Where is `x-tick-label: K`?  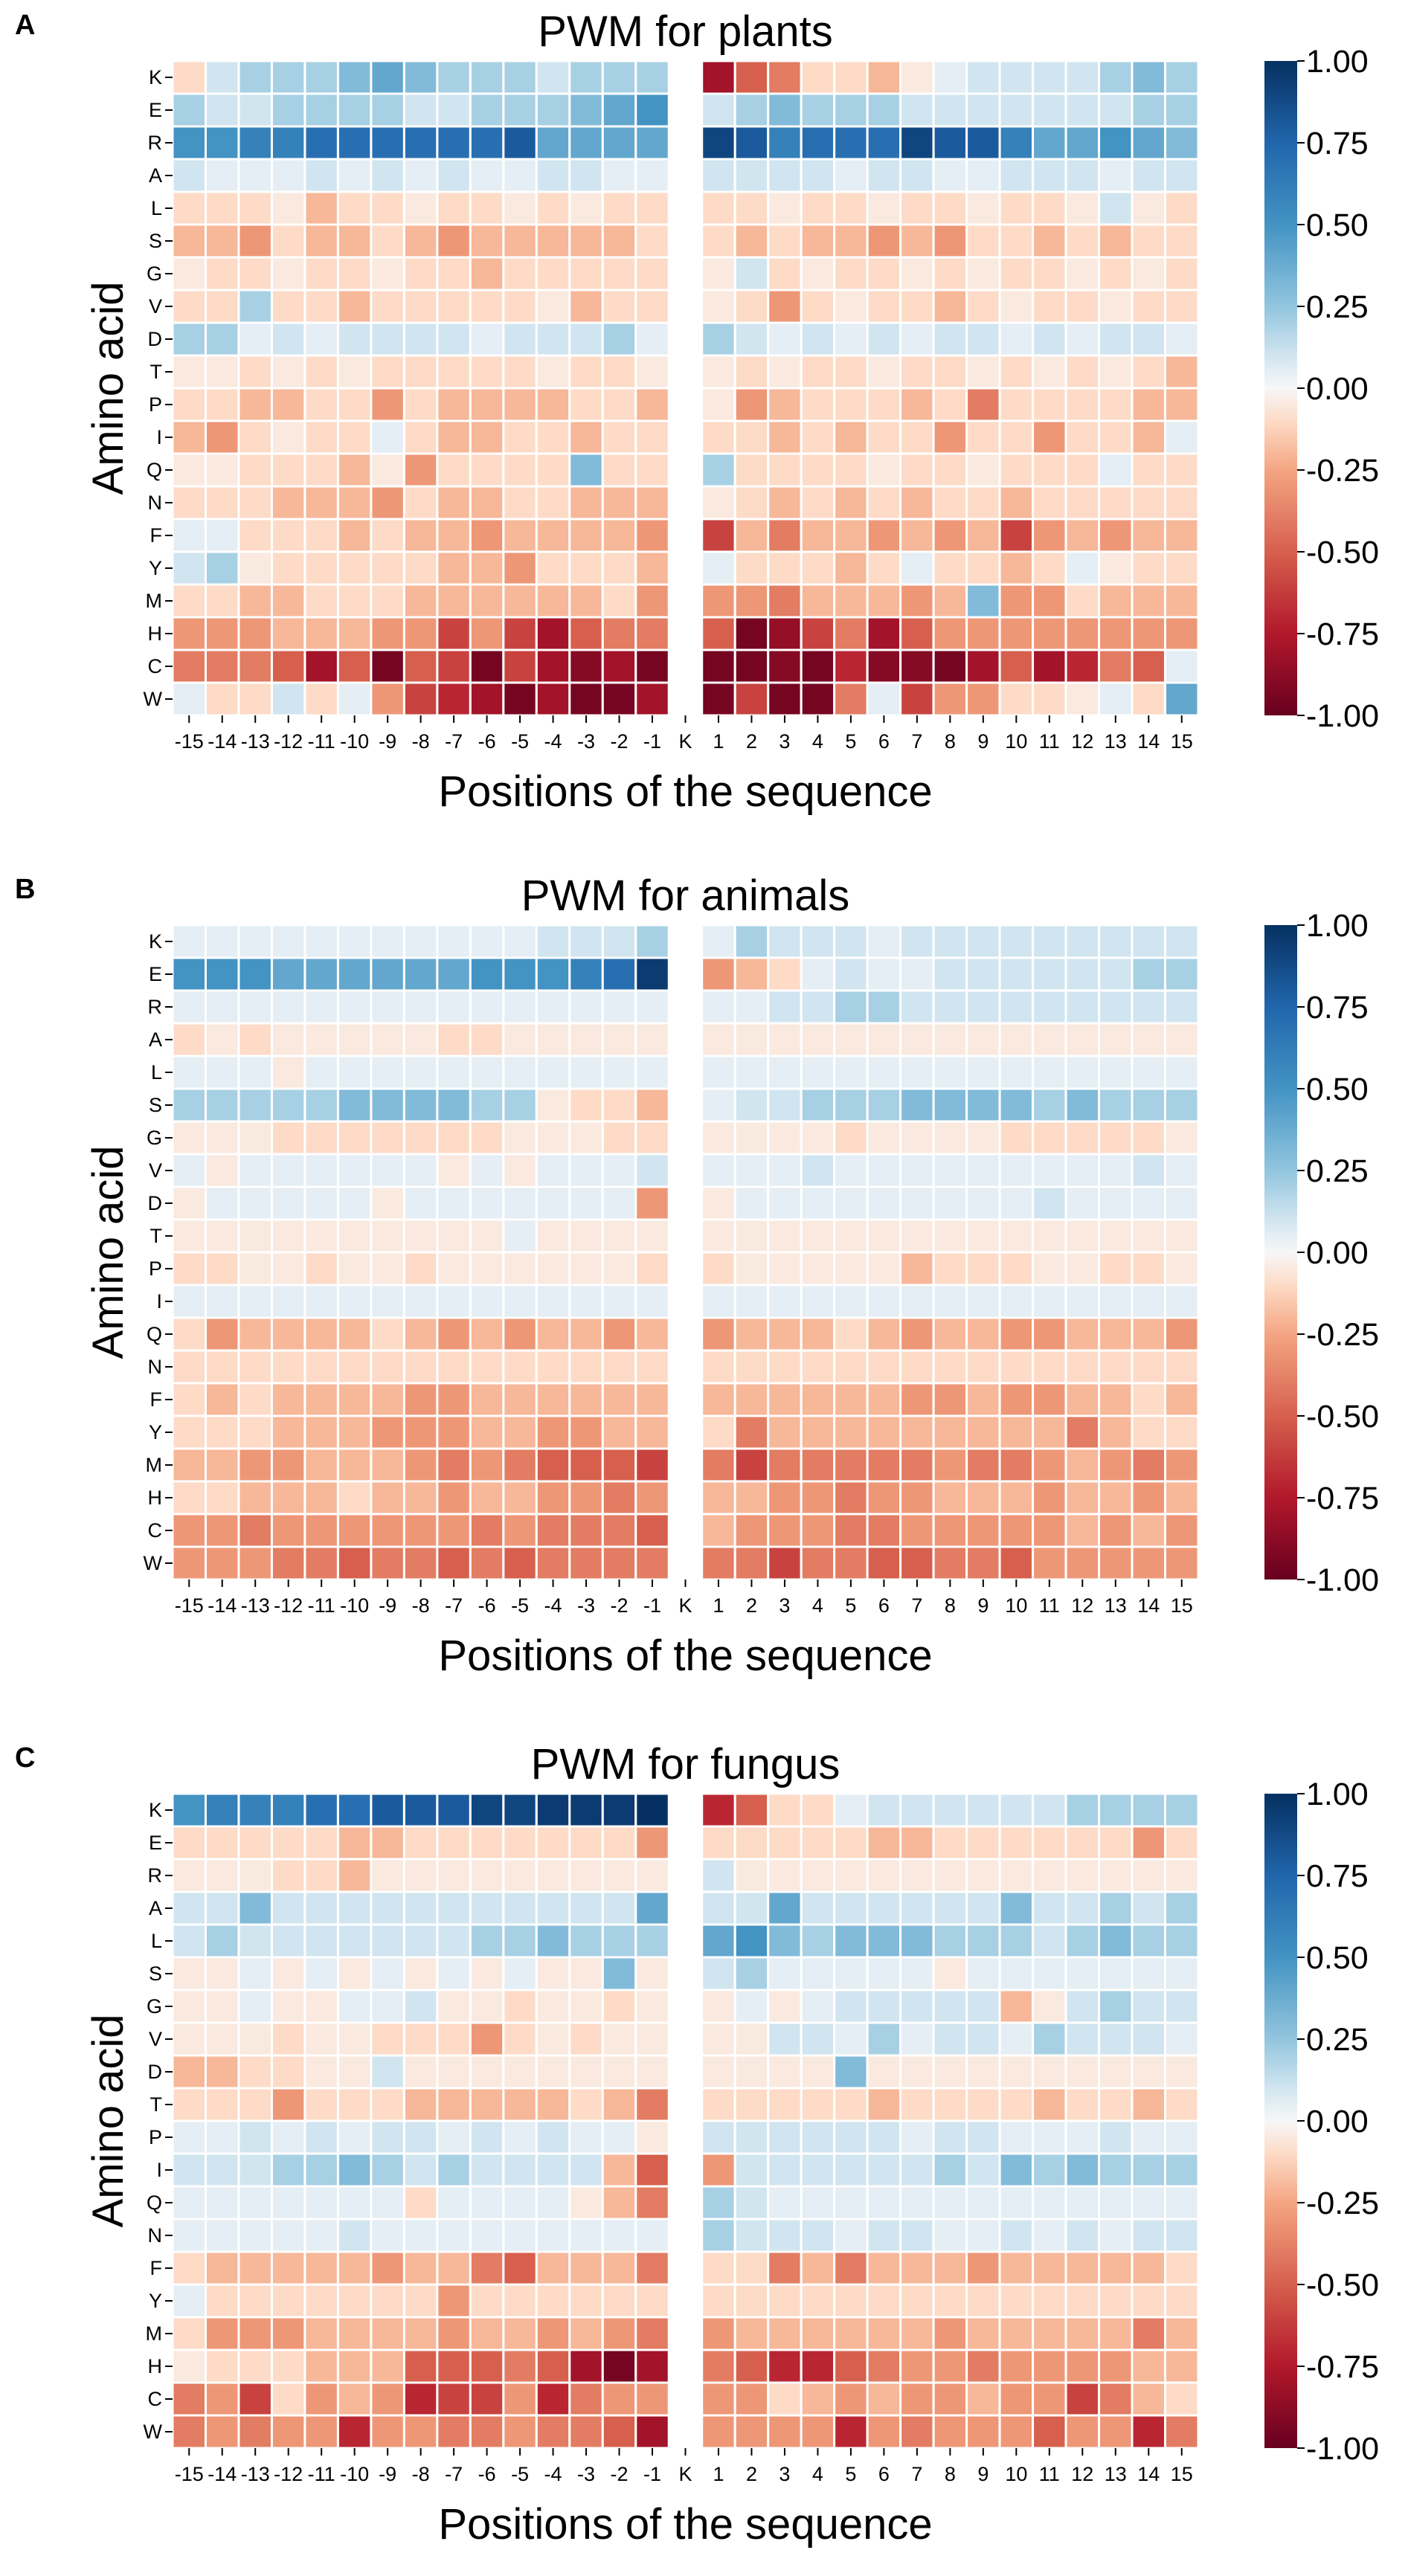
x-tick-label: K is located at coordinates (685, 2474).